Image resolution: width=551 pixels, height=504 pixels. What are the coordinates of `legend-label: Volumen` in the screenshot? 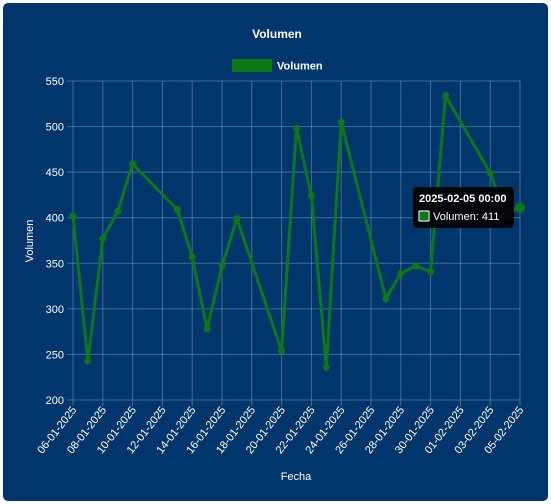 It's located at (300, 67).